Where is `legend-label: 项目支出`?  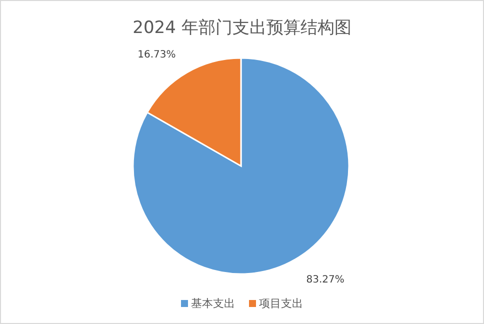 legend-label: 项目支出 is located at coordinates (281, 303).